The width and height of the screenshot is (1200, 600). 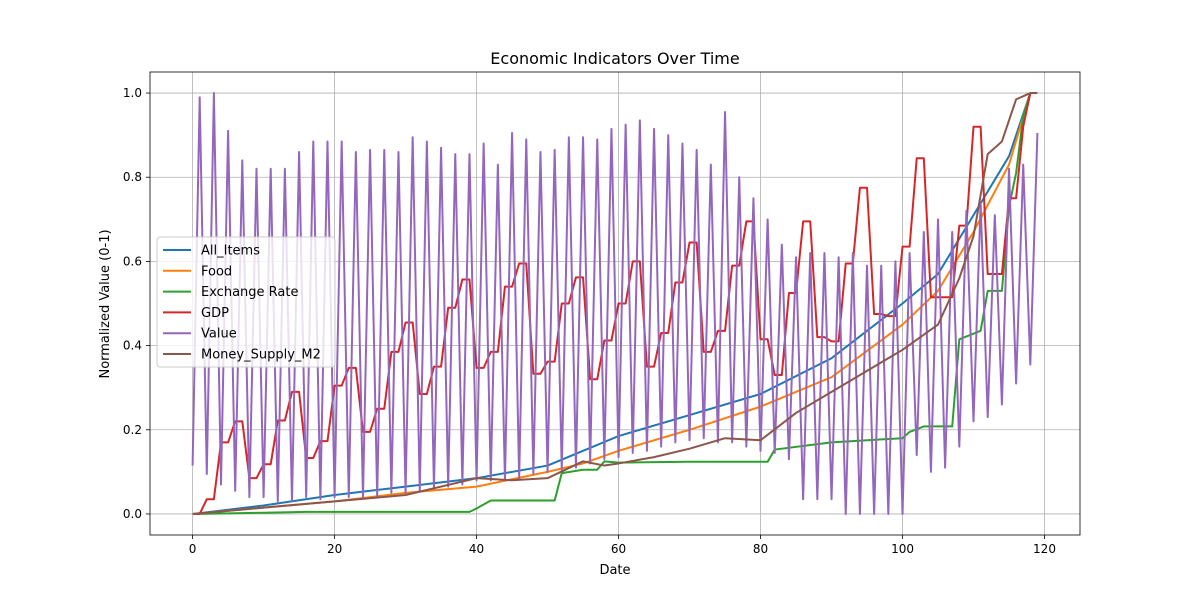 I want to click on legend-label-all-items: All_Items, so click(x=230, y=251).